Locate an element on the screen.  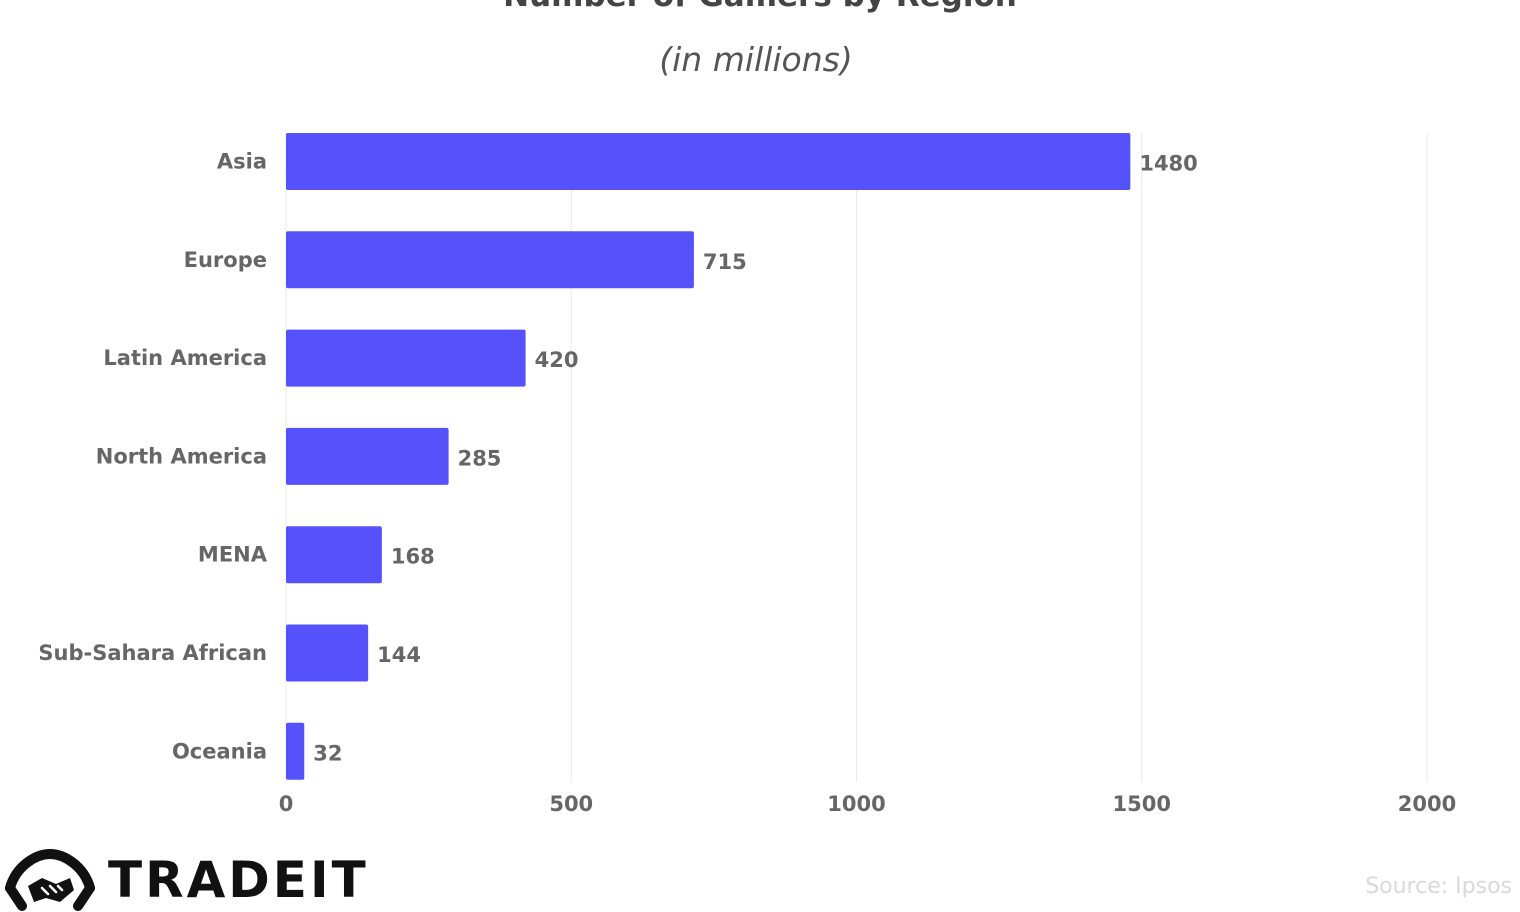
category-label: Oceania is located at coordinates (219, 751).